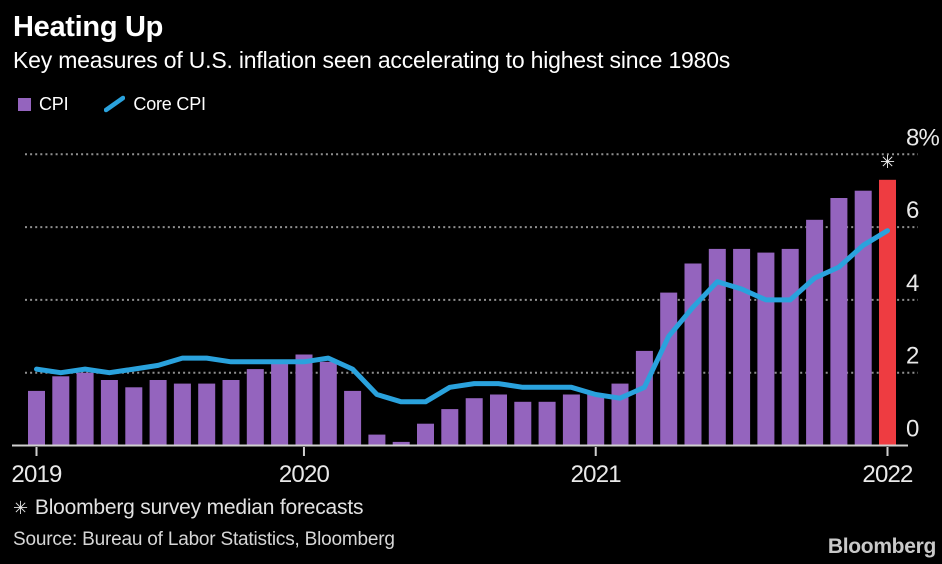 The height and width of the screenshot is (564, 942). What do you see at coordinates (328, 403) in the screenshot?
I see `cpi-bar-feb-2020` at bounding box center [328, 403].